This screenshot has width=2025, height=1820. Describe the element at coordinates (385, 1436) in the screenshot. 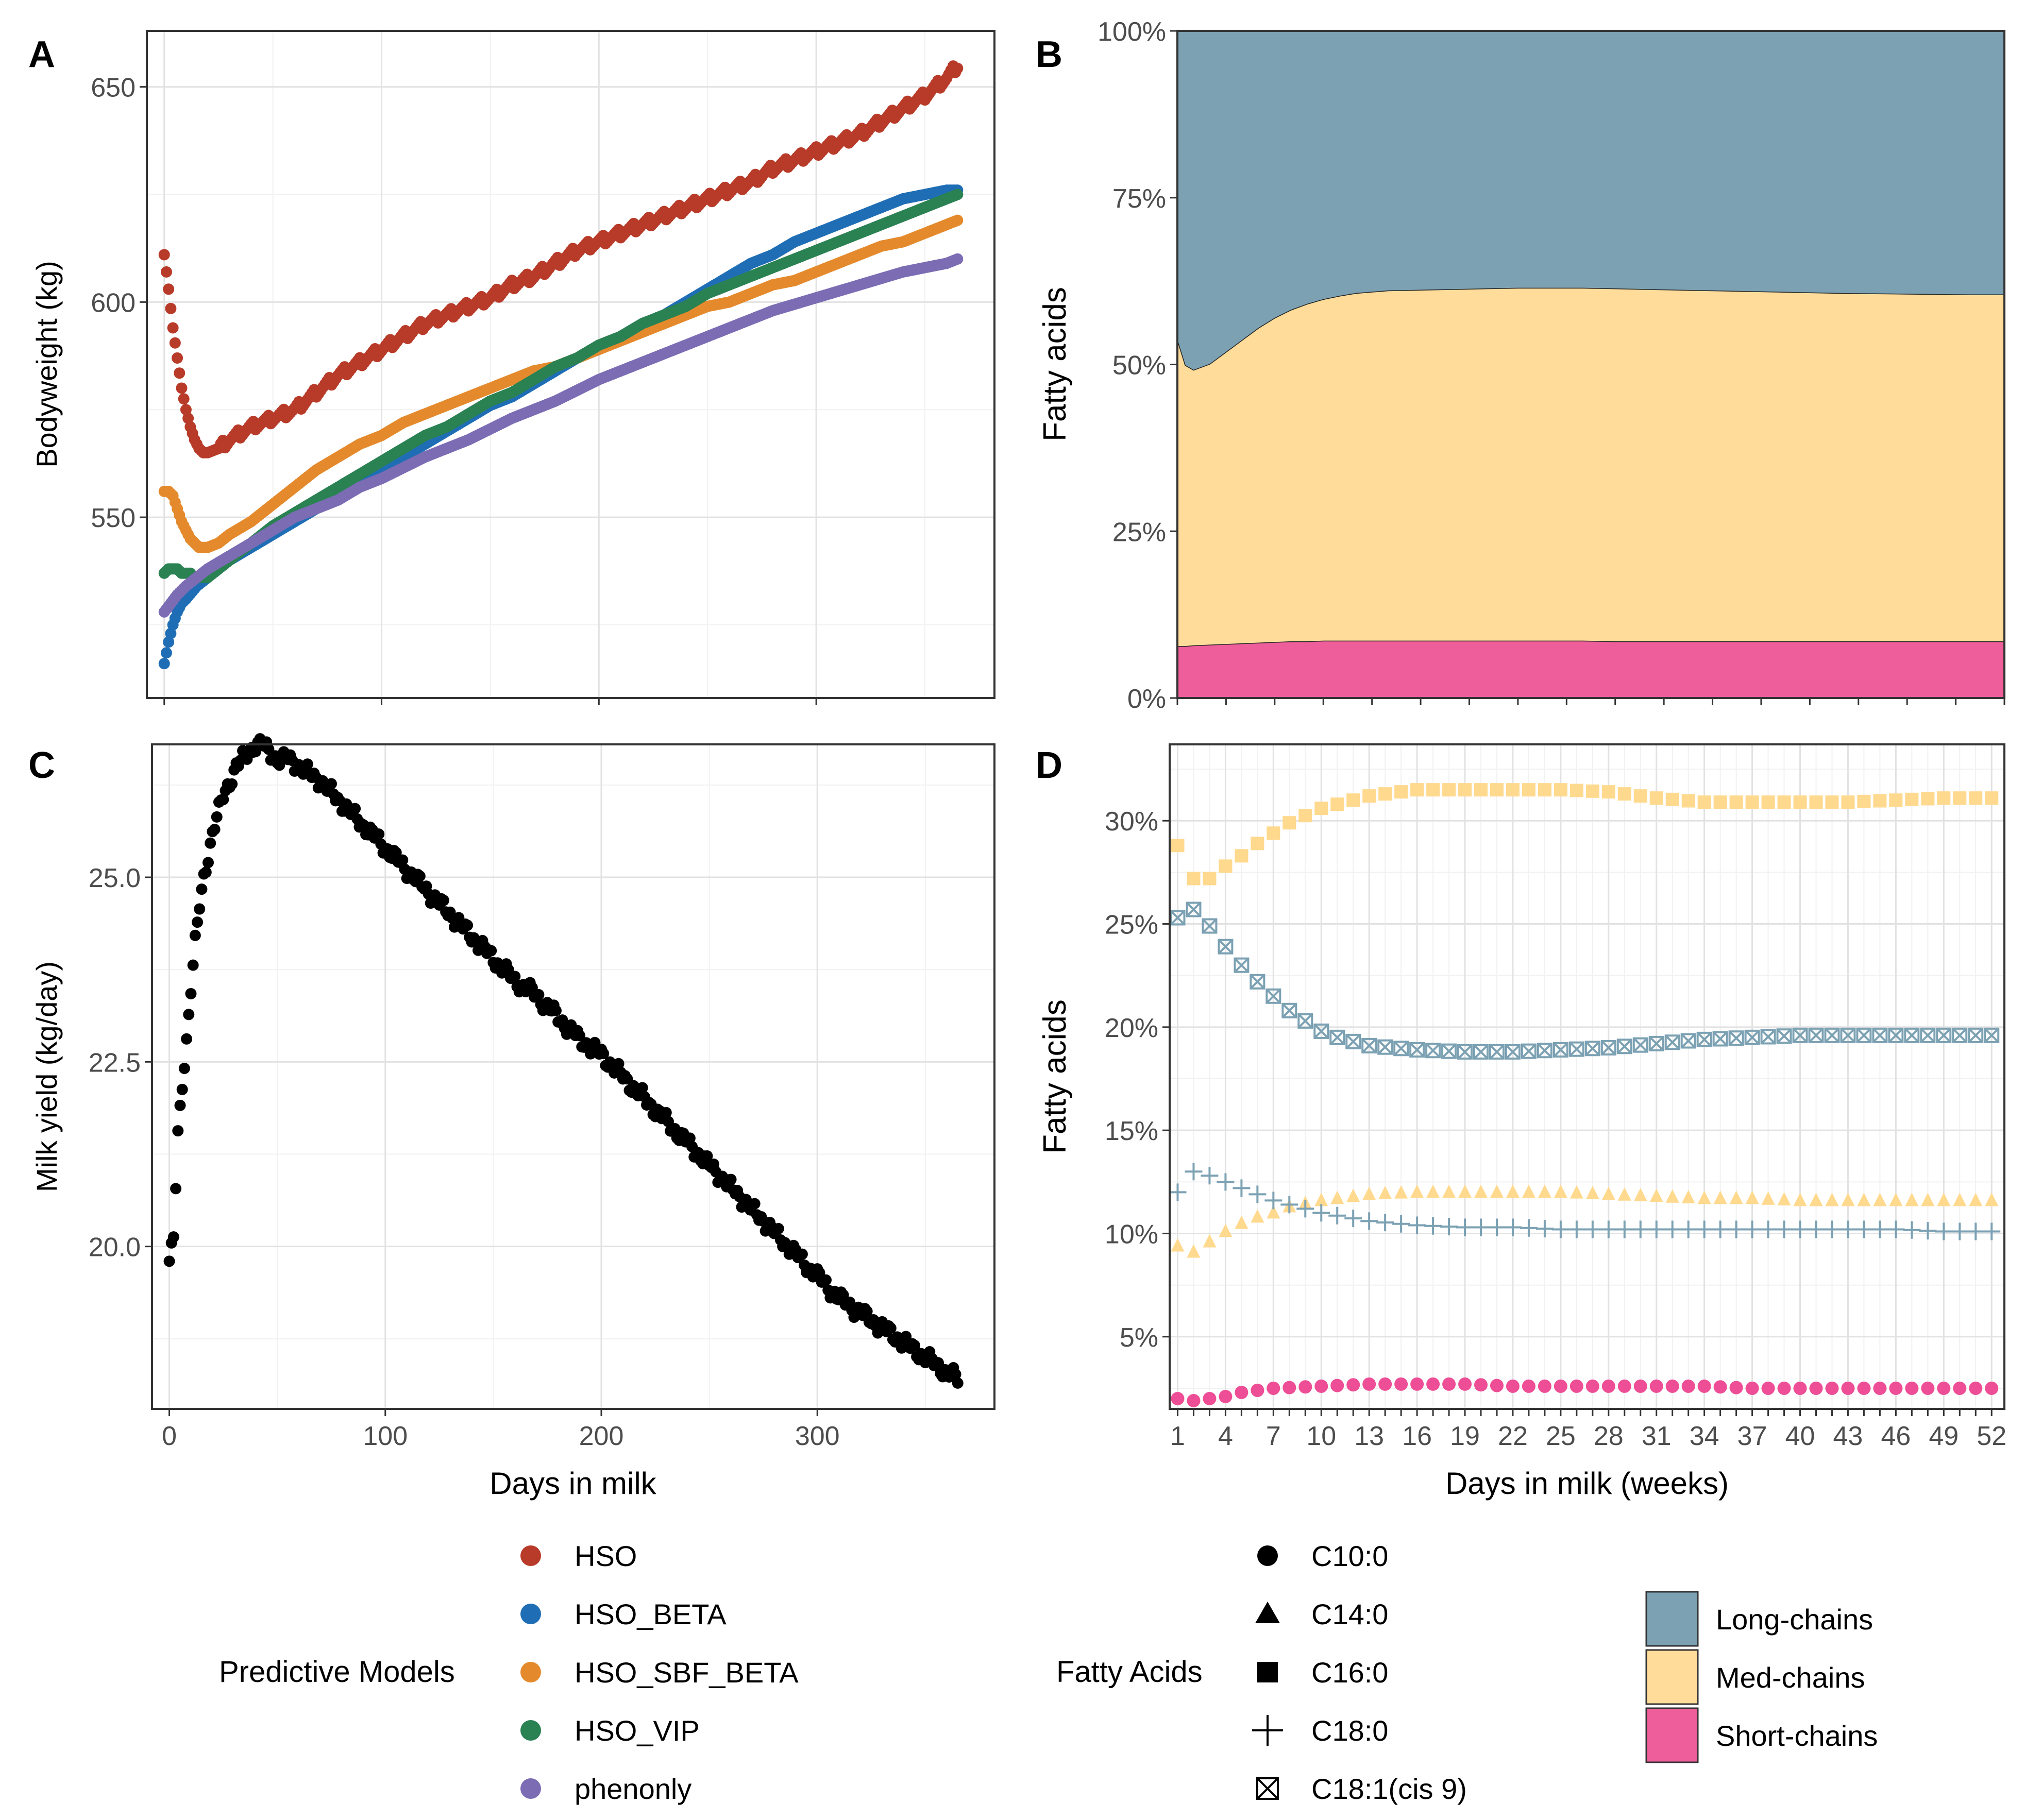

I see `c-tick-label-x: 100` at that location.